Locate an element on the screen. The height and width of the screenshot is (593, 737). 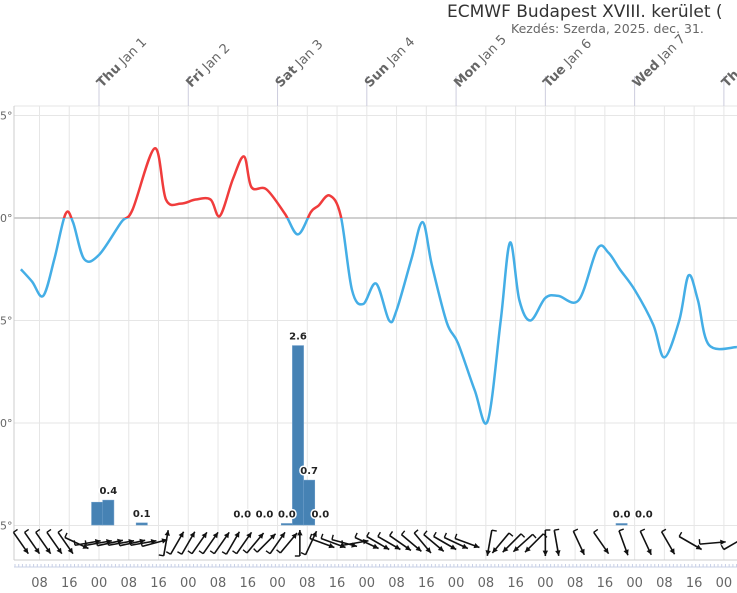
day-label-date: Jan 7 is located at coordinates (670, 50).